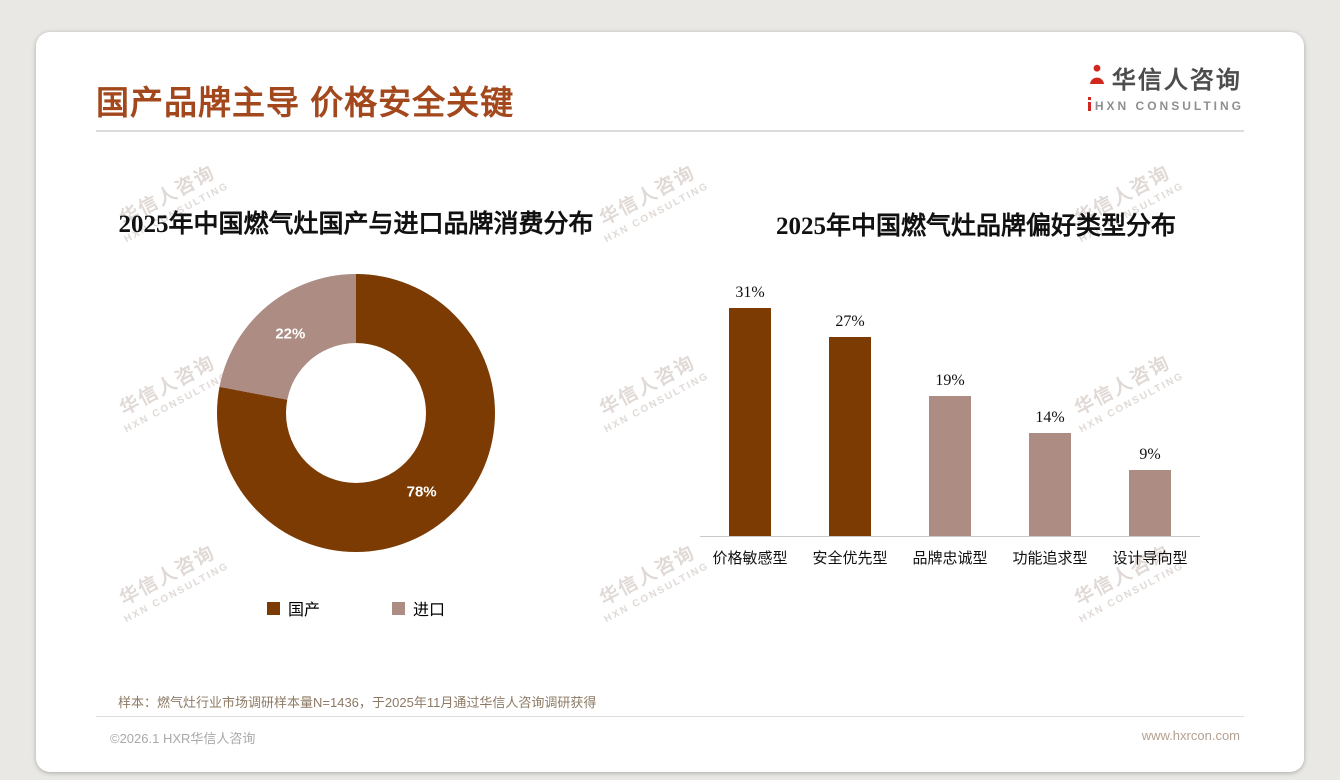 Image resolution: width=1340 pixels, height=780 pixels. What do you see at coordinates (1050, 417) in the screenshot?
I see `bar-value-label: 14%` at bounding box center [1050, 417].